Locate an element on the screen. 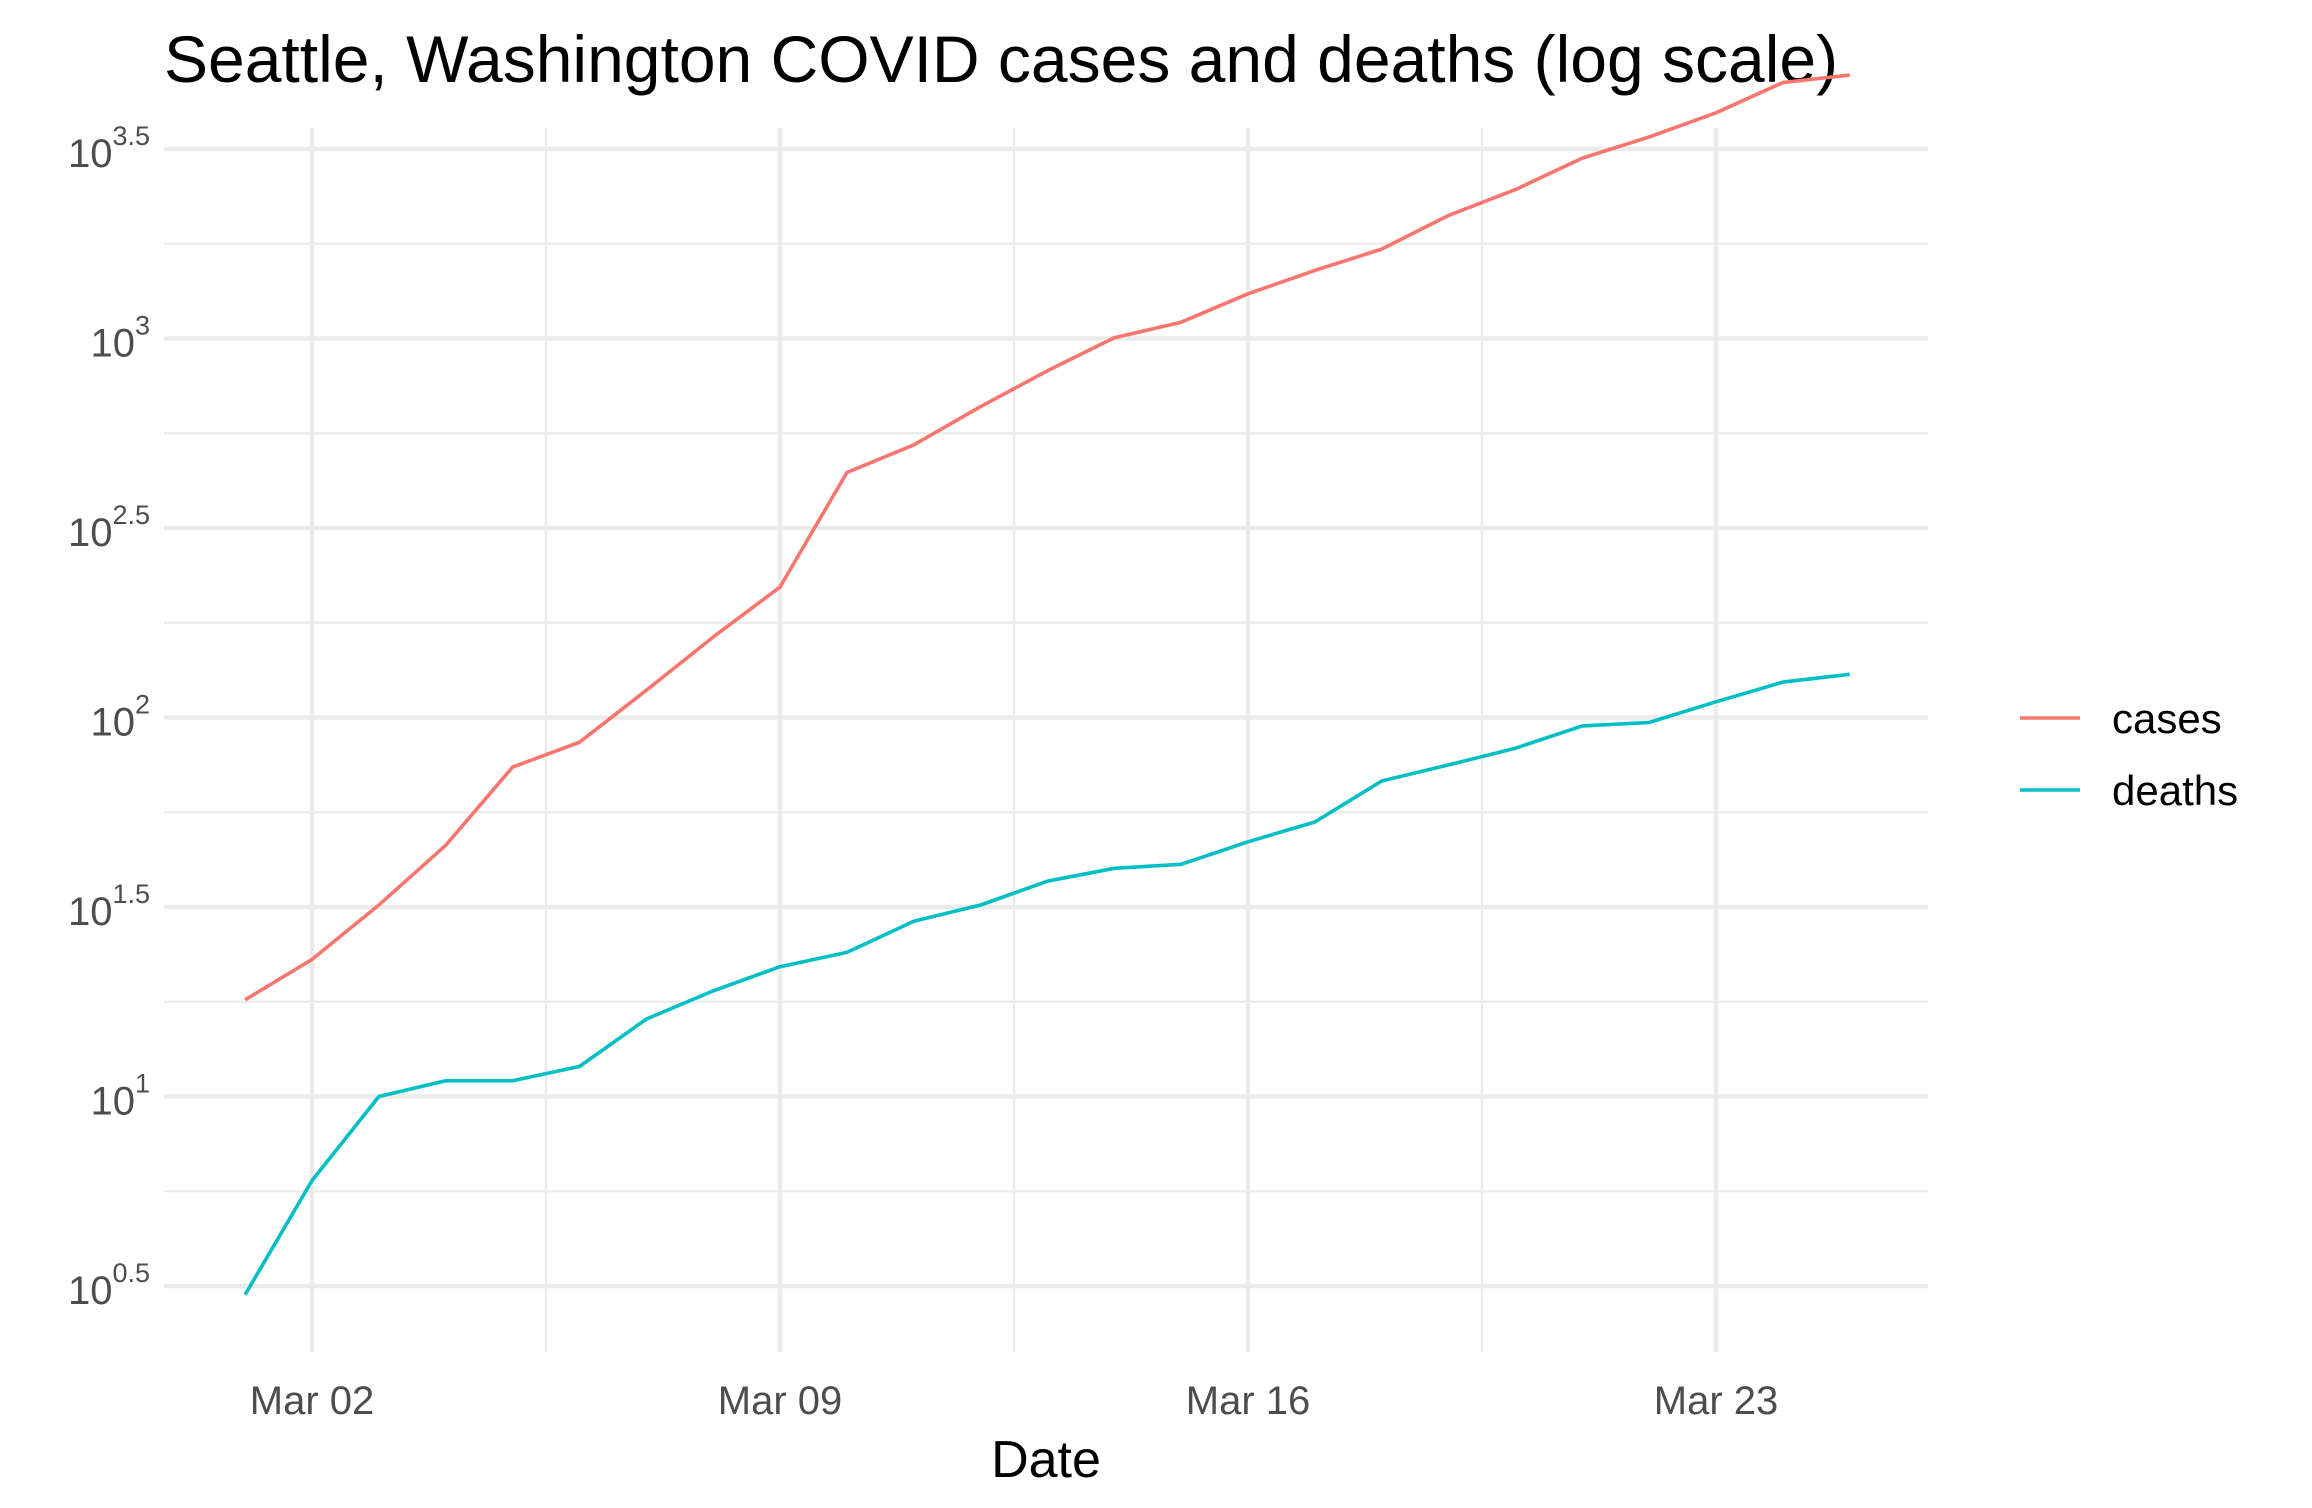 The width and height of the screenshot is (2312, 1508). legend-label-cases: cases is located at coordinates (2167, 718).